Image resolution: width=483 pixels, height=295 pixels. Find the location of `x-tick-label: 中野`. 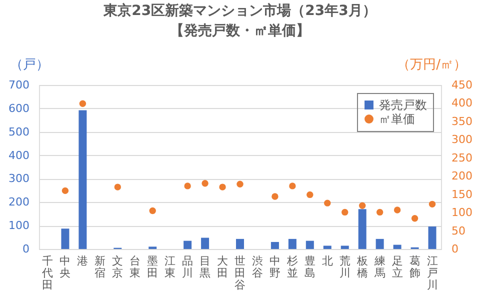

x-tick-label: 中野 is located at coordinates (274, 267).